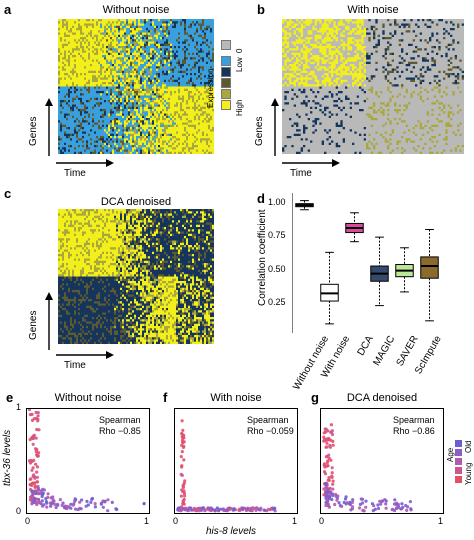 The height and width of the screenshot is (540, 474). What do you see at coordinates (373, 10) in the screenshot?
I see `panel-title-b: With noise` at bounding box center [373, 10].